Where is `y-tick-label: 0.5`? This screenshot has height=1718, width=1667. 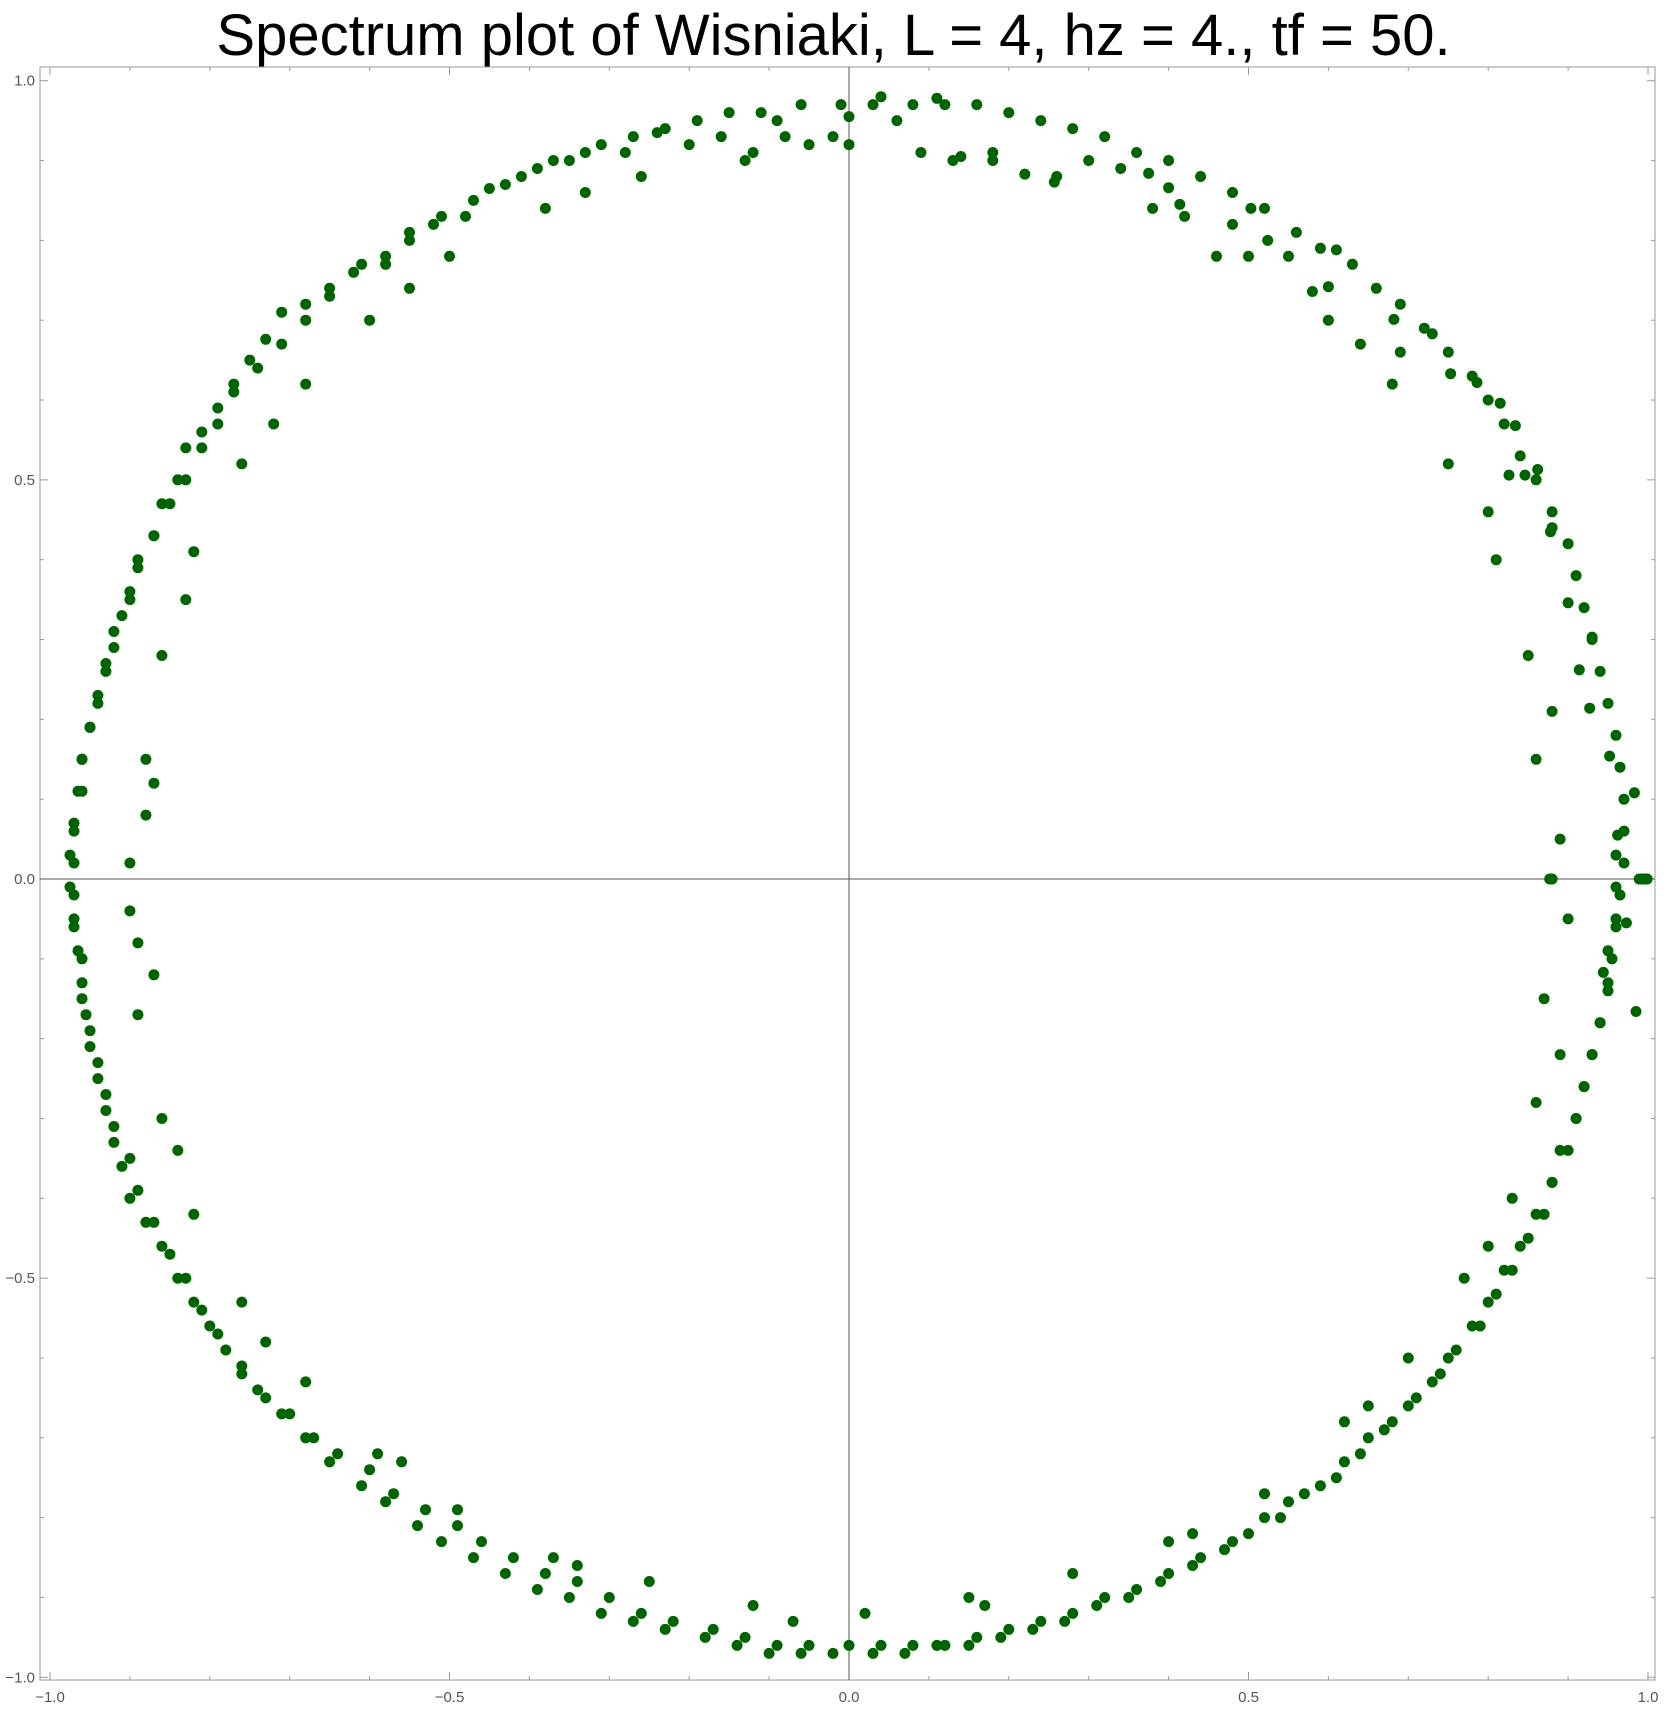
y-tick-label: 0.5 is located at coordinates (24, 480).